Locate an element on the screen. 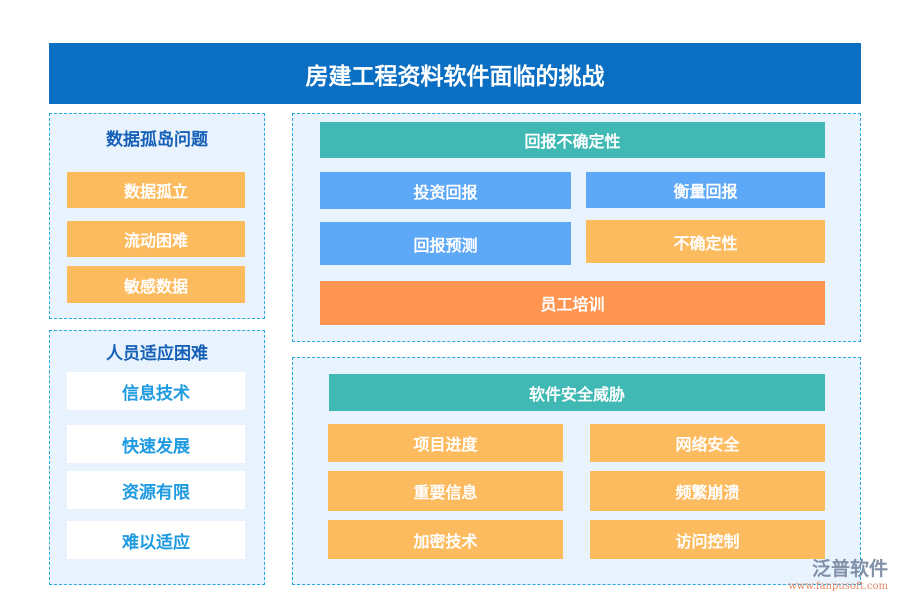 This screenshot has height=600, width=900. staff-item: 资源有限 is located at coordinates (156, 490).